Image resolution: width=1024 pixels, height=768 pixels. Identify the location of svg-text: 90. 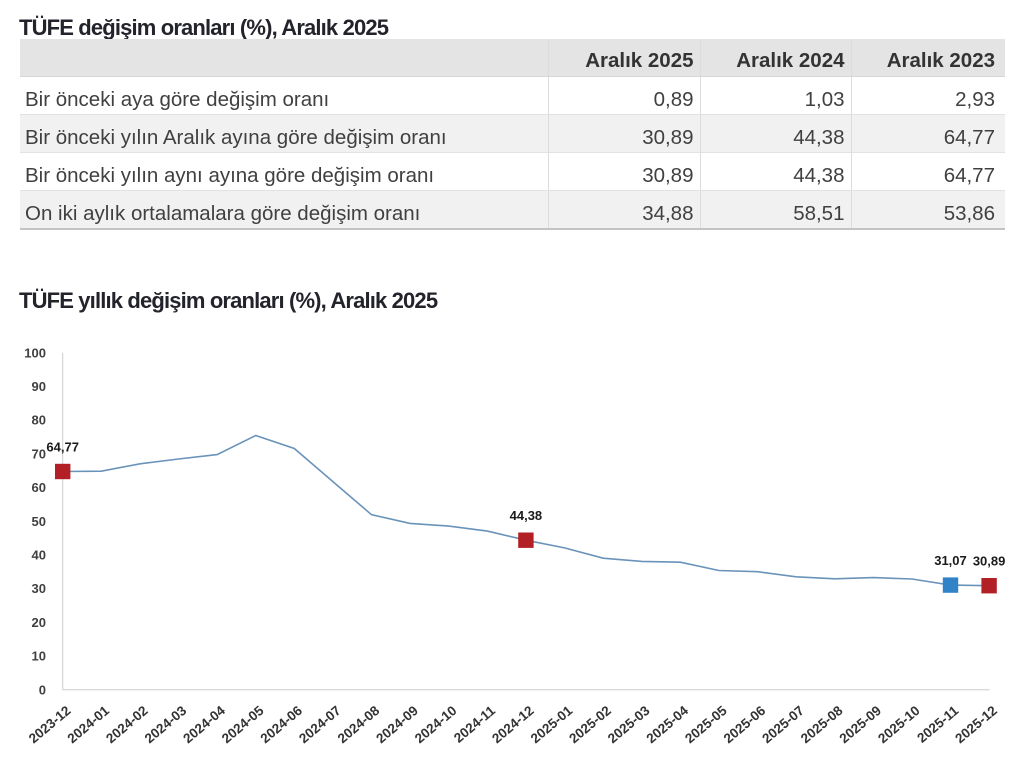
(39, 386).